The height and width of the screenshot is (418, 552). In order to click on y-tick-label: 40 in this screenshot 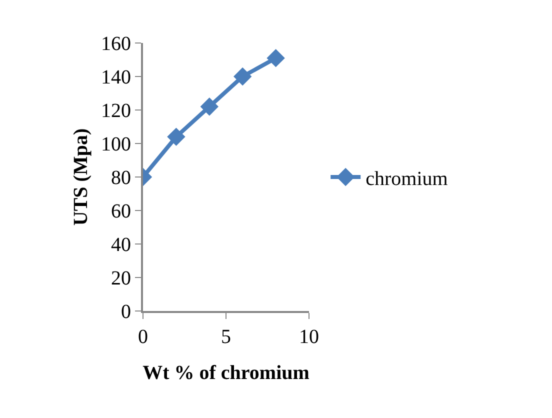, I will do `click(121, 245)`.